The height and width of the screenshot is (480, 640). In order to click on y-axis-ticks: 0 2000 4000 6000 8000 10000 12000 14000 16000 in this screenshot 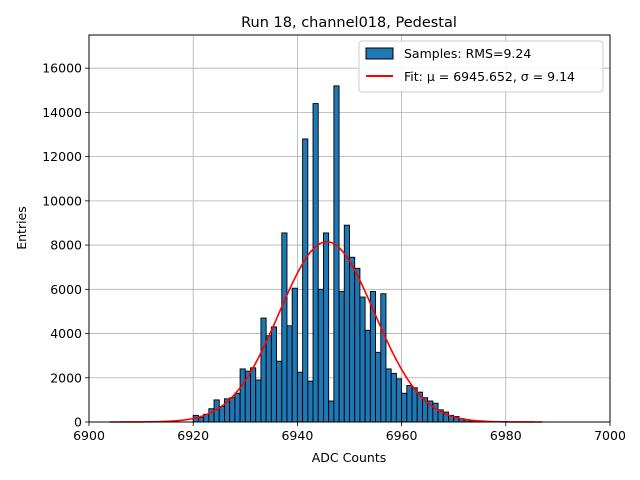, I will do `click(65, 245)`.